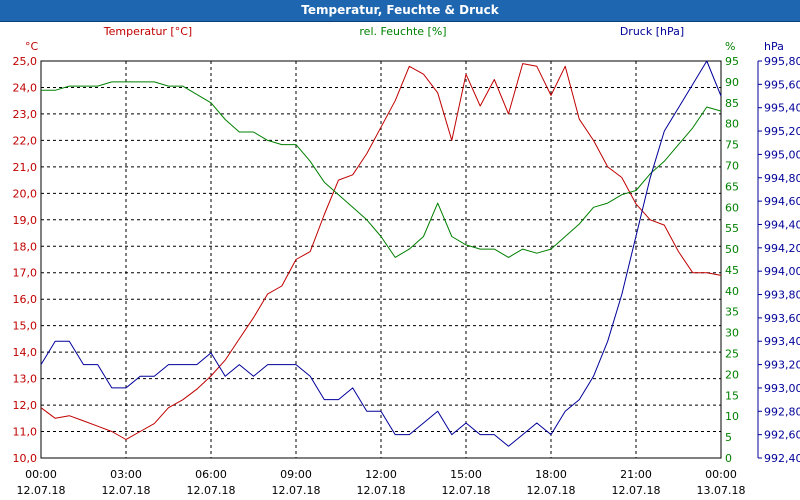 Image resolution: width=800 pixels, height=500 pixels. I want to click on humidity-tick-label: 15, so click(732, 395).